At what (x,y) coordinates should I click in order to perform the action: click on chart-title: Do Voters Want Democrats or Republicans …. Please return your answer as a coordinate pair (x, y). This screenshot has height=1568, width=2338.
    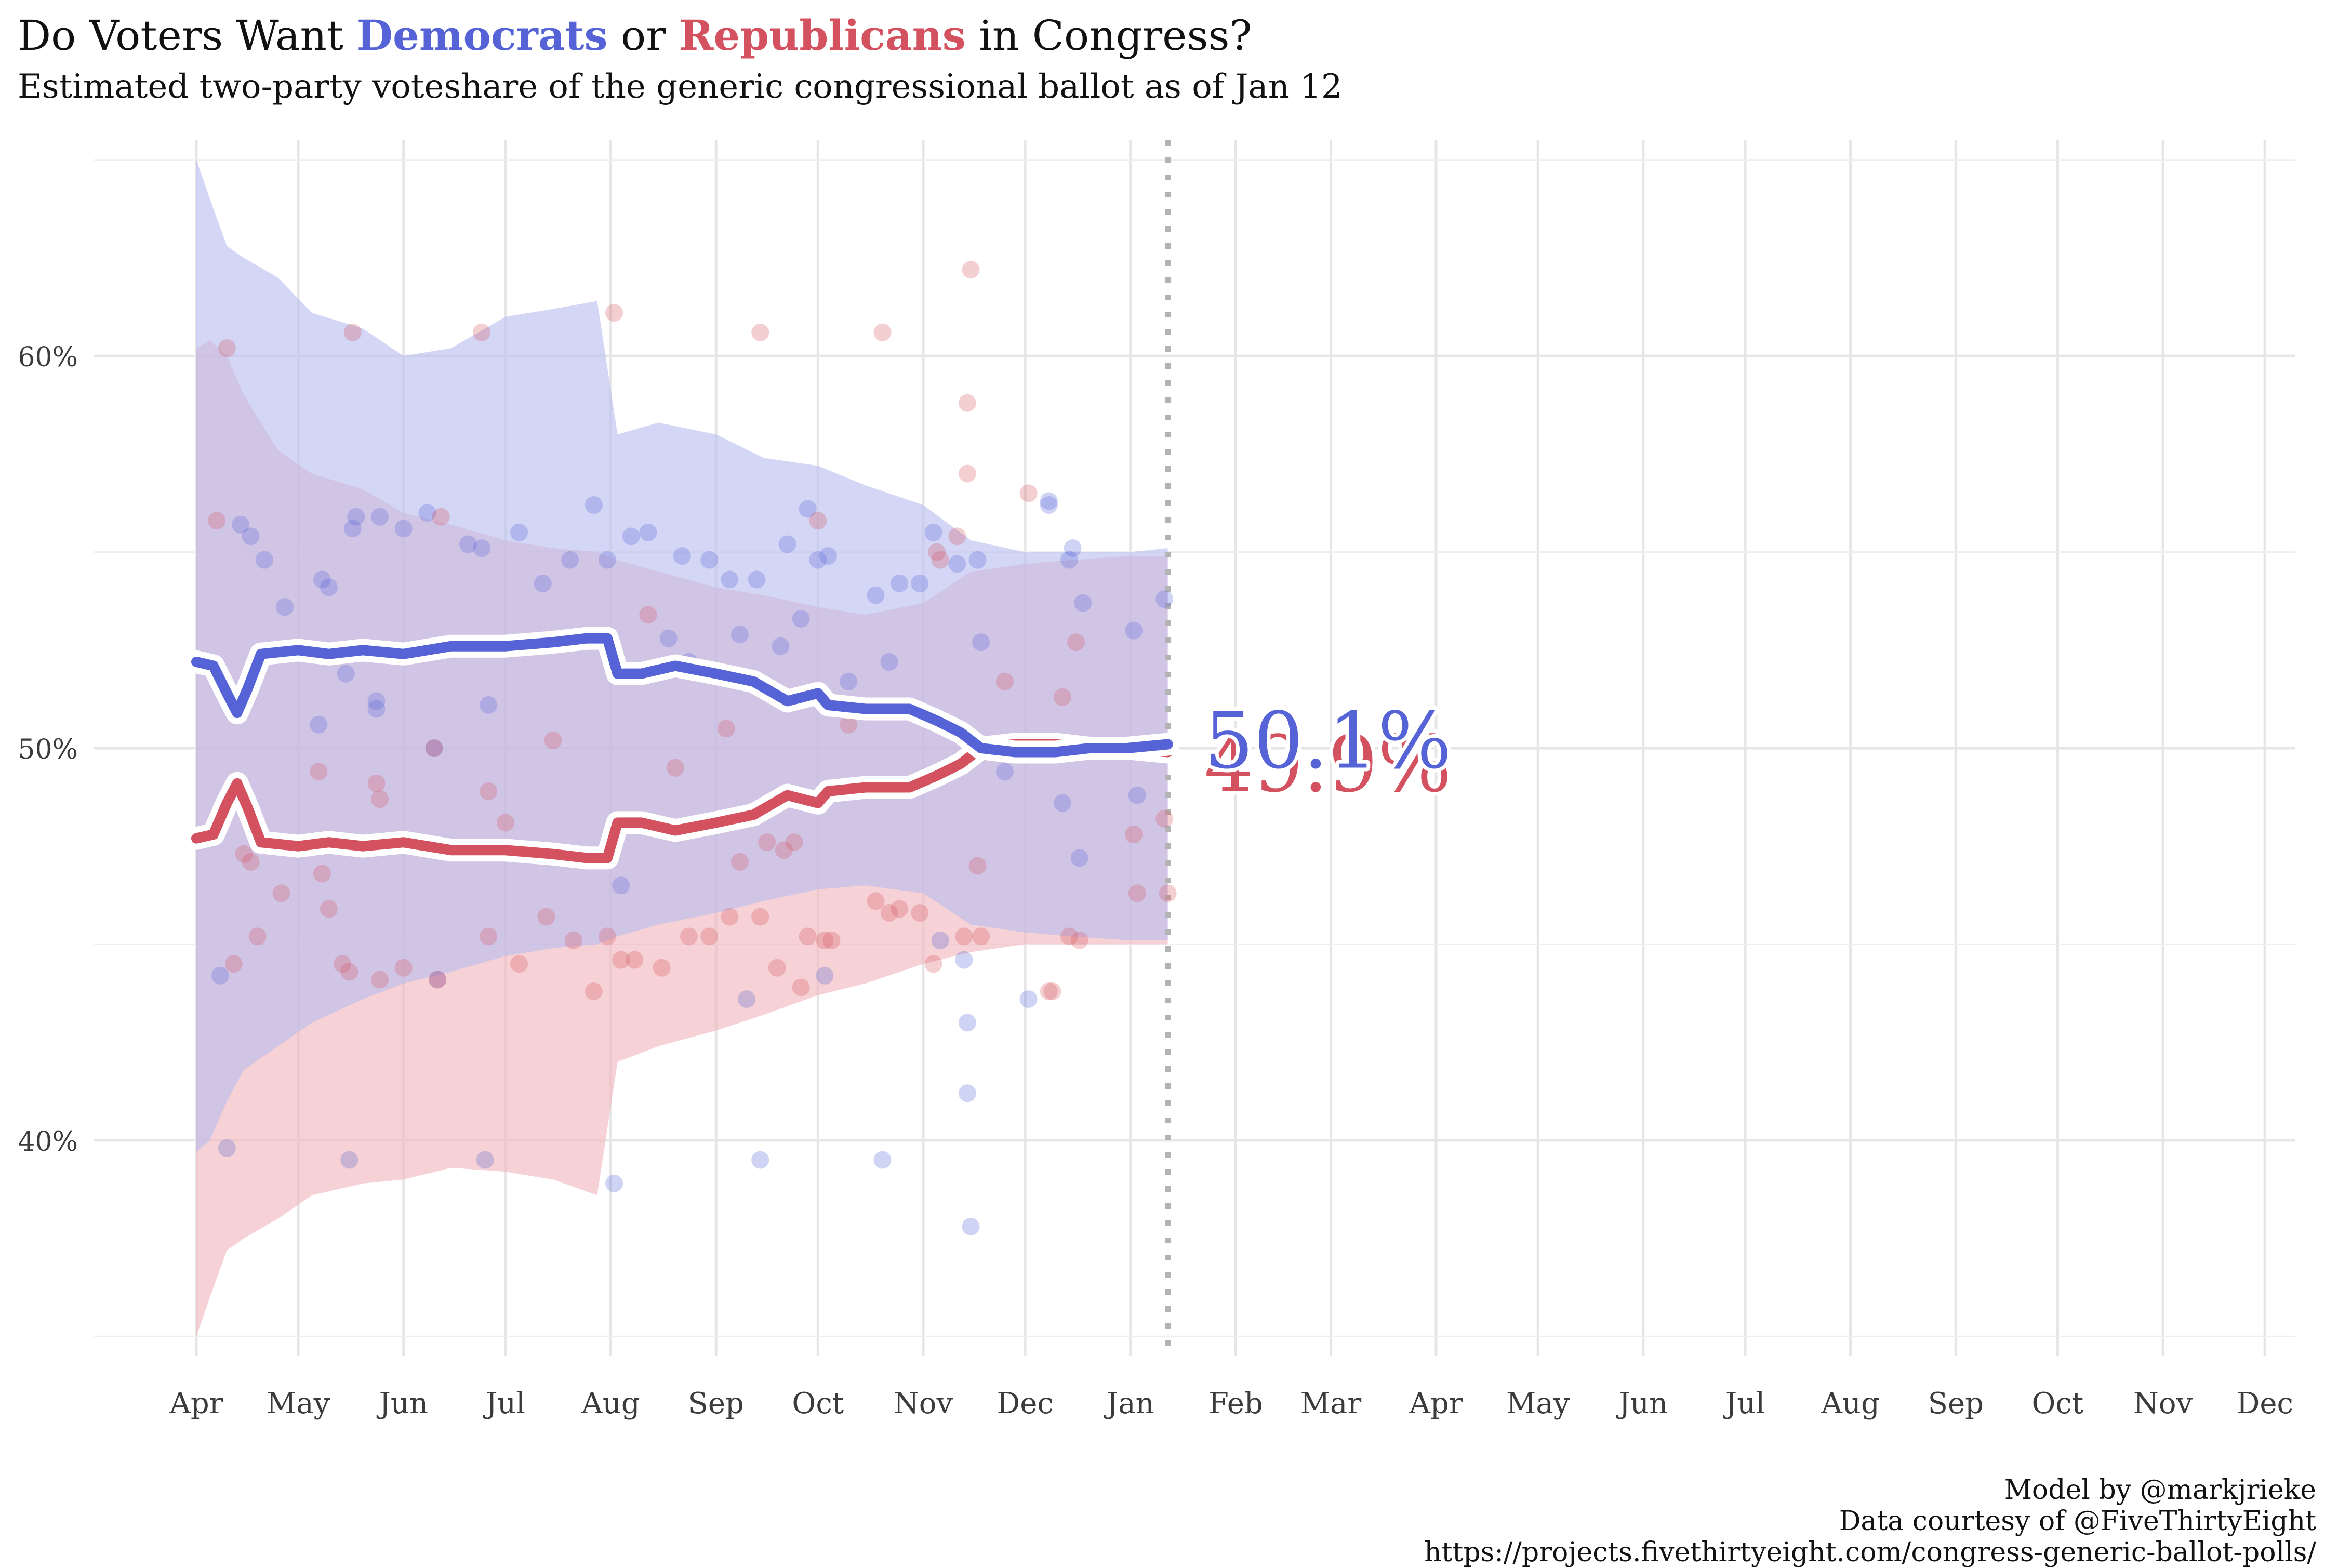
    Looking at the image, I should click on (680, 35).